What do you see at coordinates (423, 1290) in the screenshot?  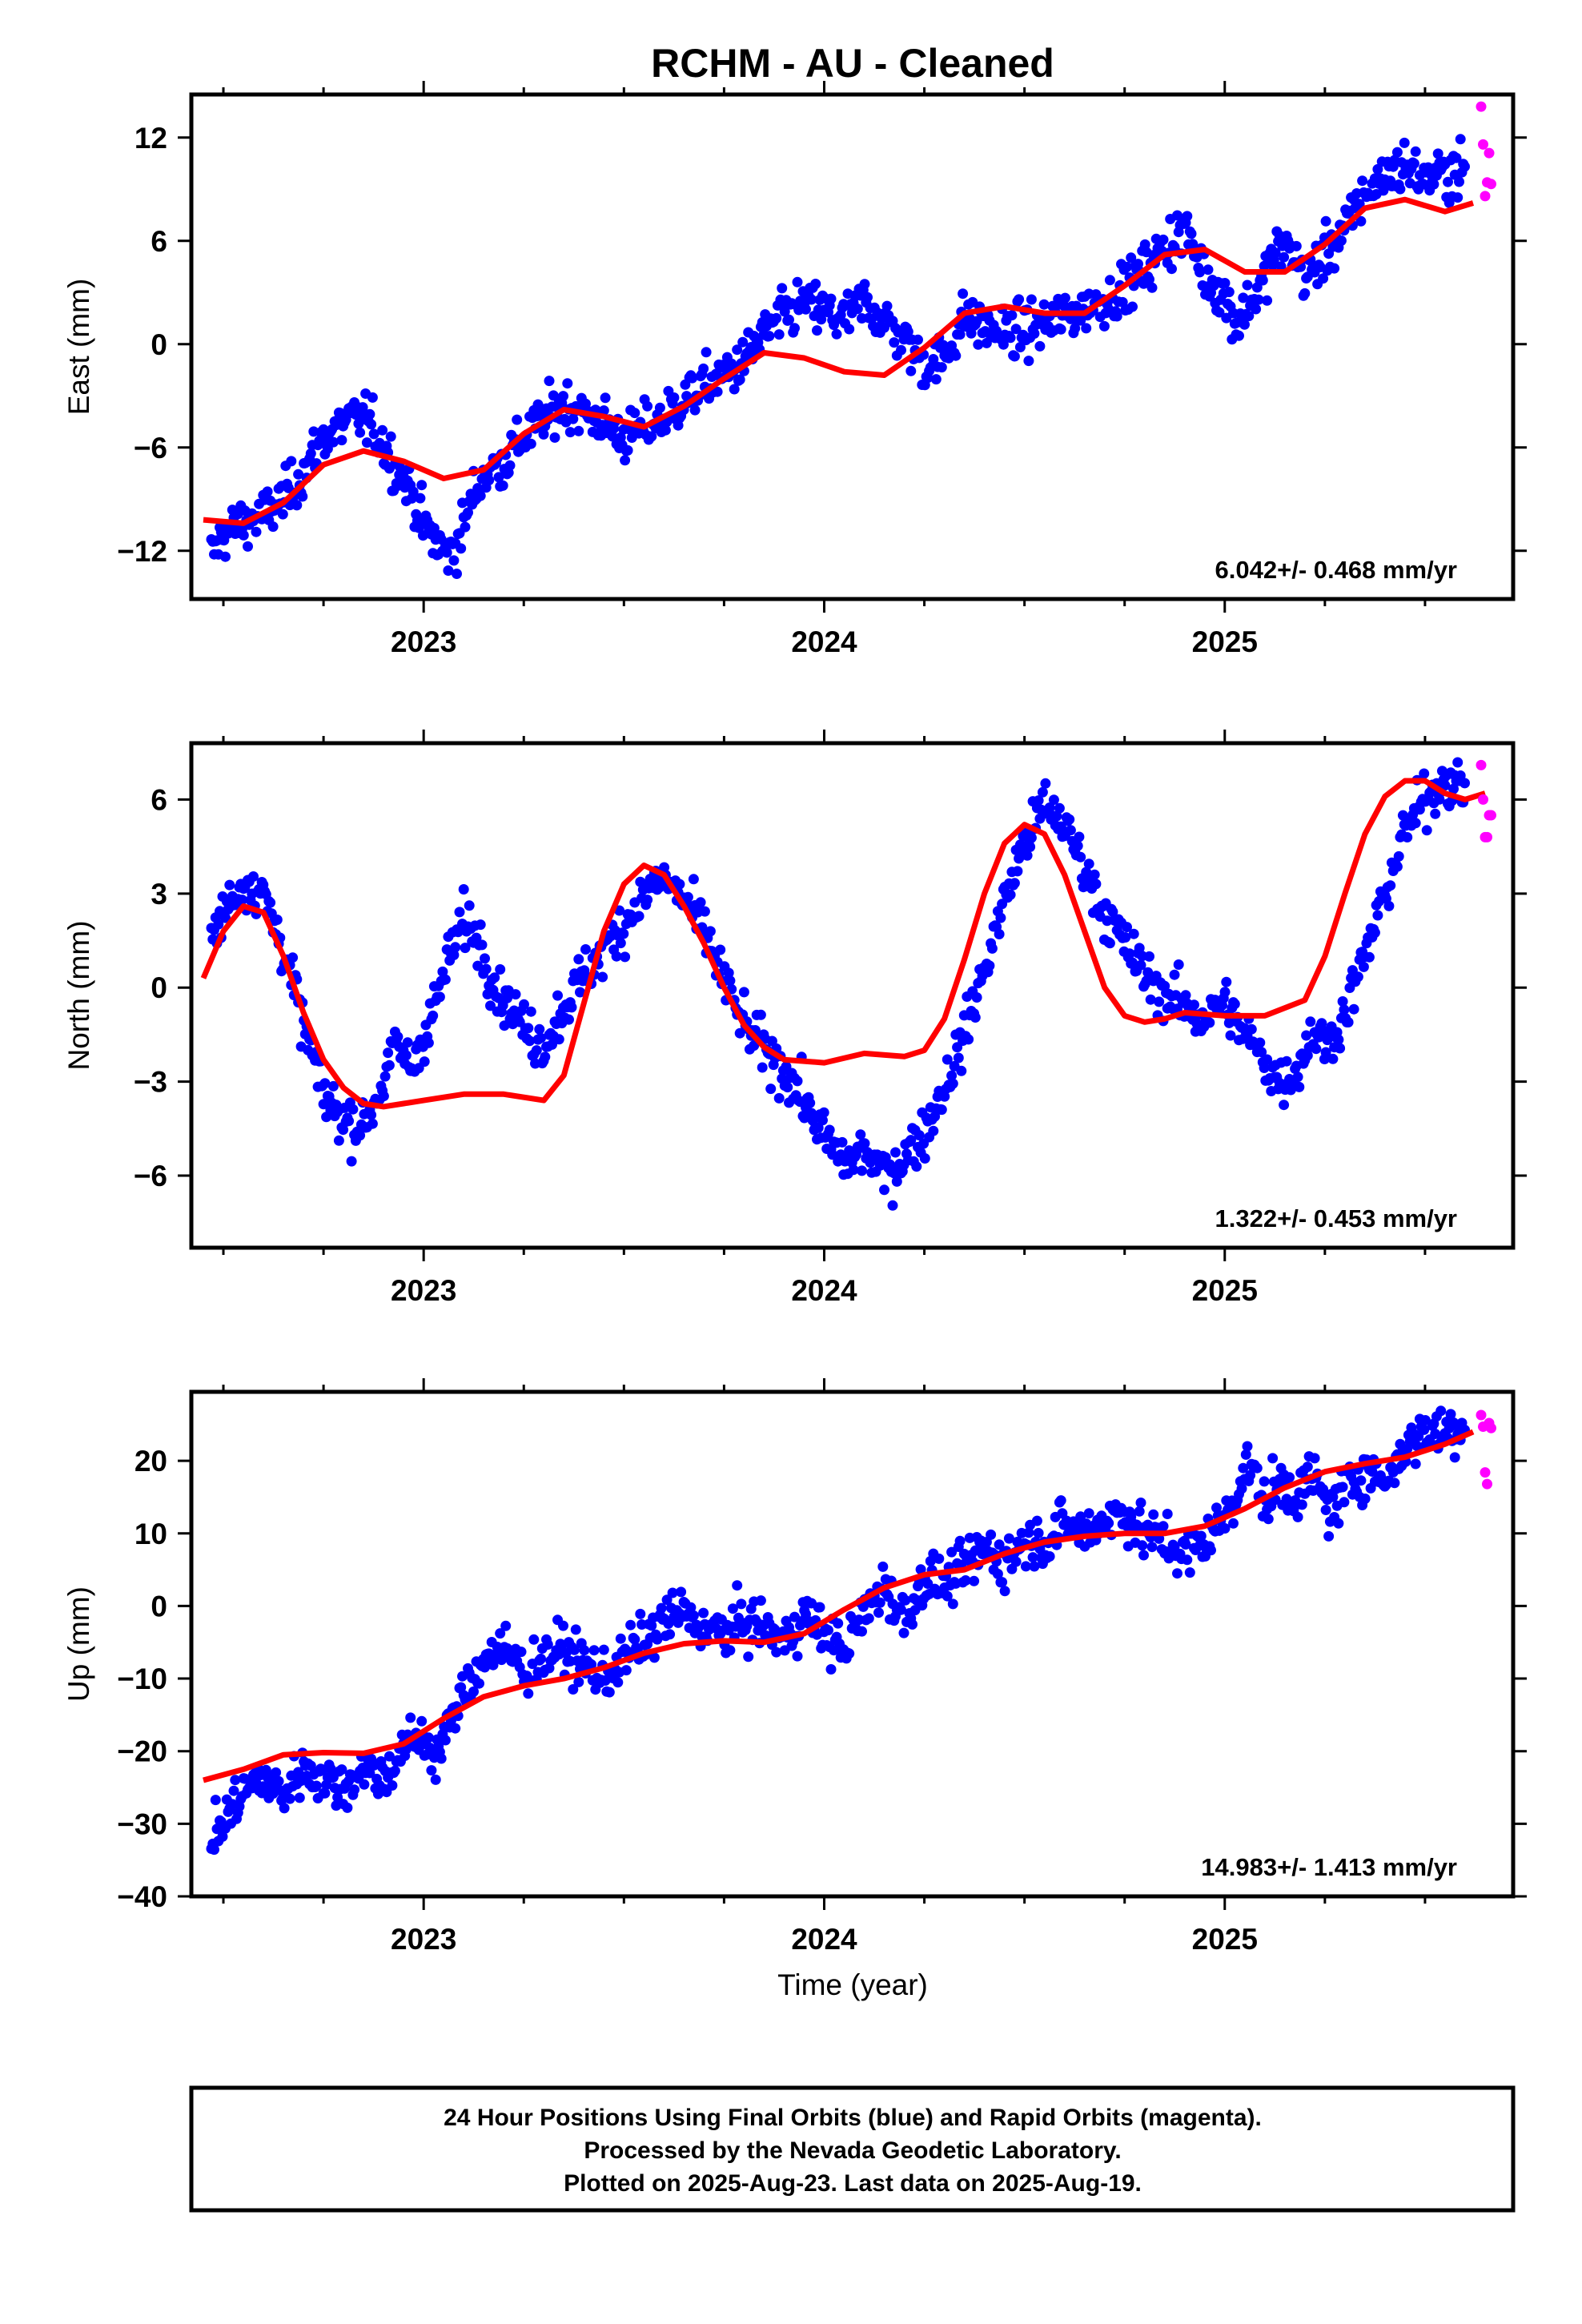 I see `x-tick-label: 2023` at bounding box center [423, 1290].